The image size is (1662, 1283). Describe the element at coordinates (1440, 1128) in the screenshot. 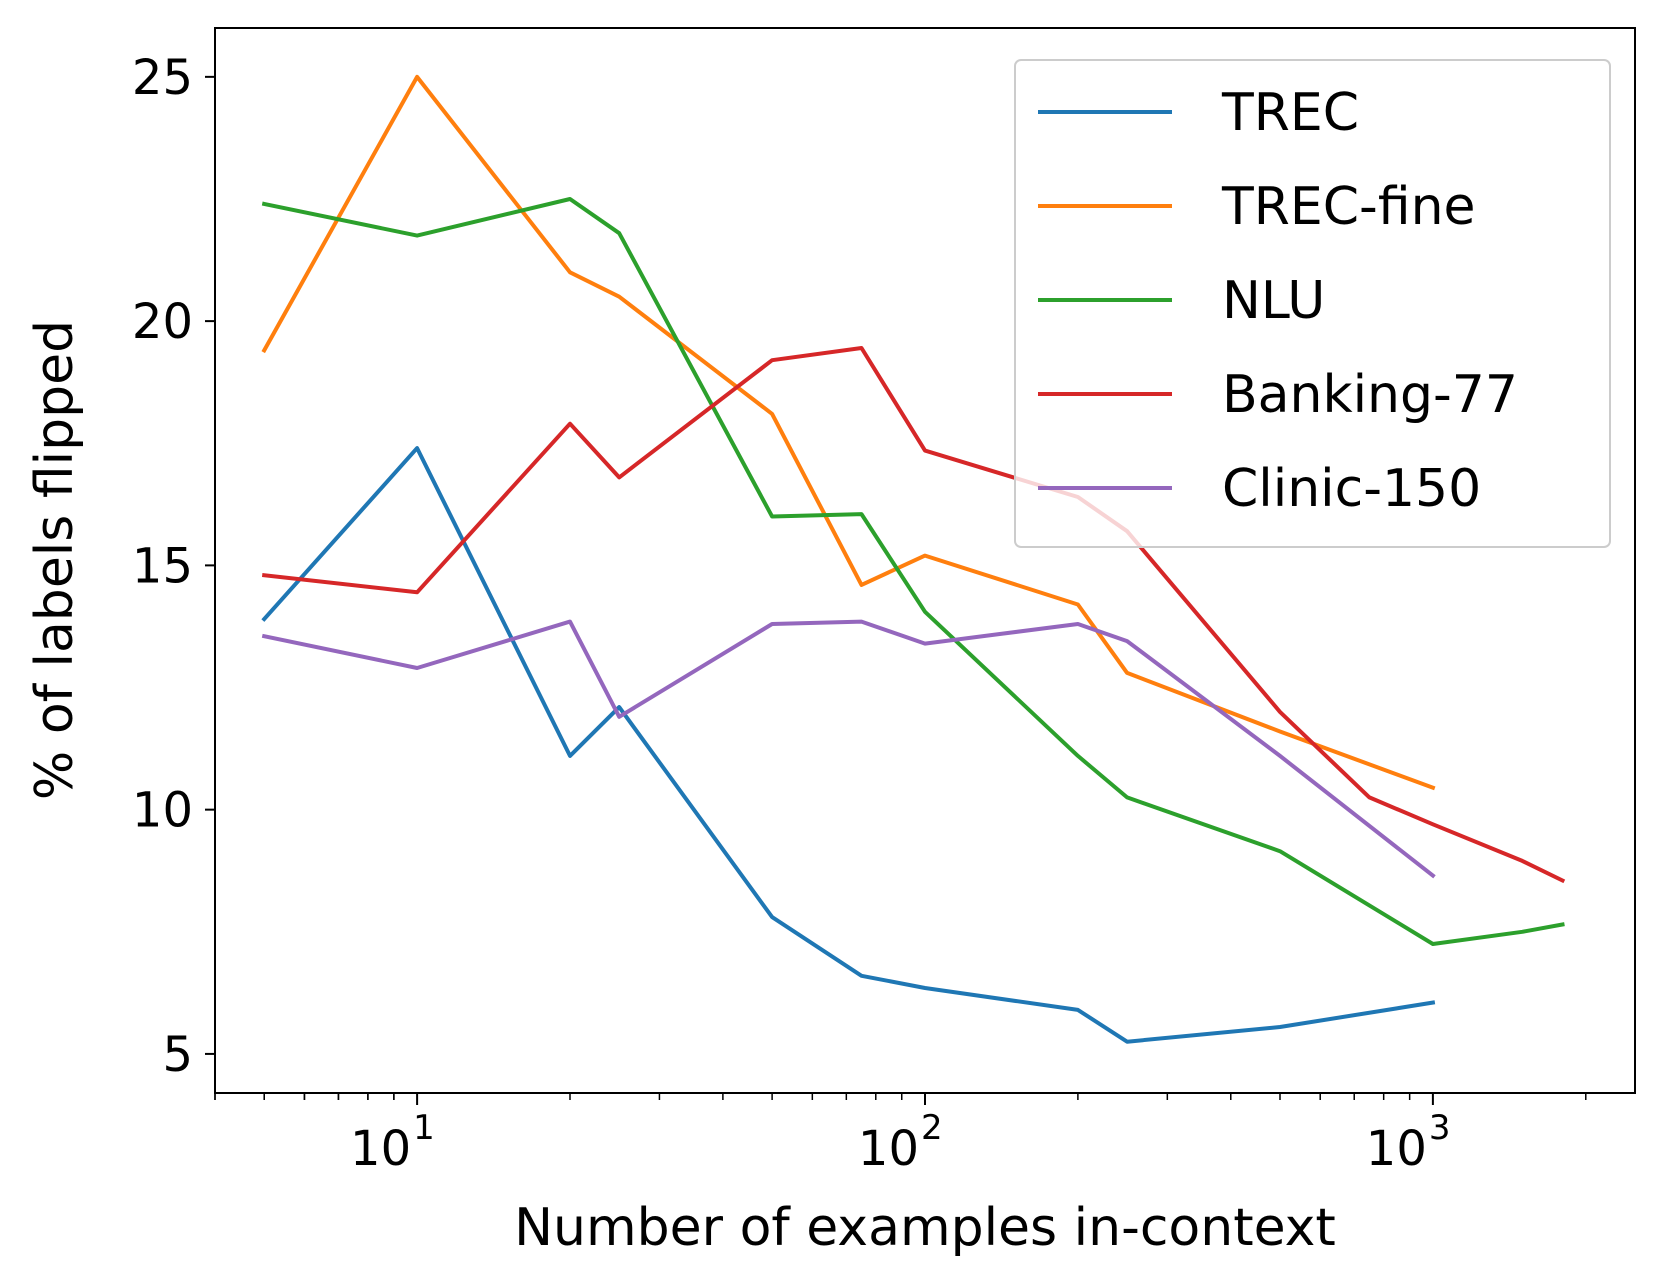

I see `x-tick-exponent: 3` at that location.